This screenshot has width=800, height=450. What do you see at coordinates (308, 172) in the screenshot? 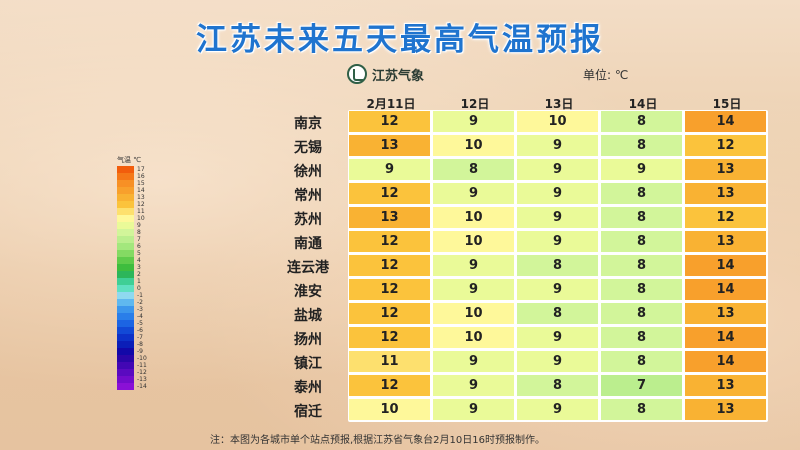
I see `city-label: 徐州` at bounding box center [308, 172].